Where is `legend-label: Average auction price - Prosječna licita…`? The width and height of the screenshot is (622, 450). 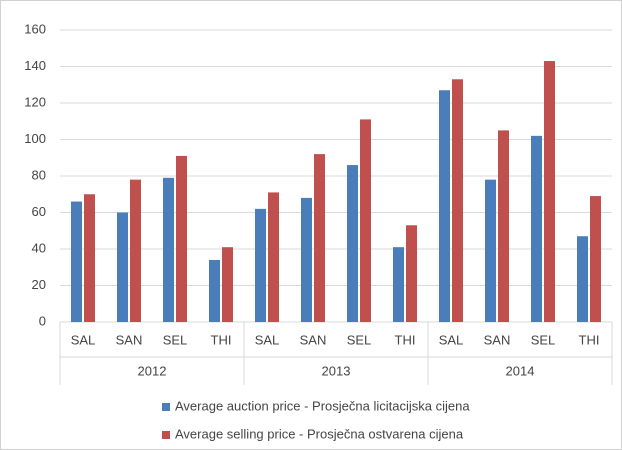
legend-label: Average auction price - Prosječna licita… is located at coordinates (322, 405).